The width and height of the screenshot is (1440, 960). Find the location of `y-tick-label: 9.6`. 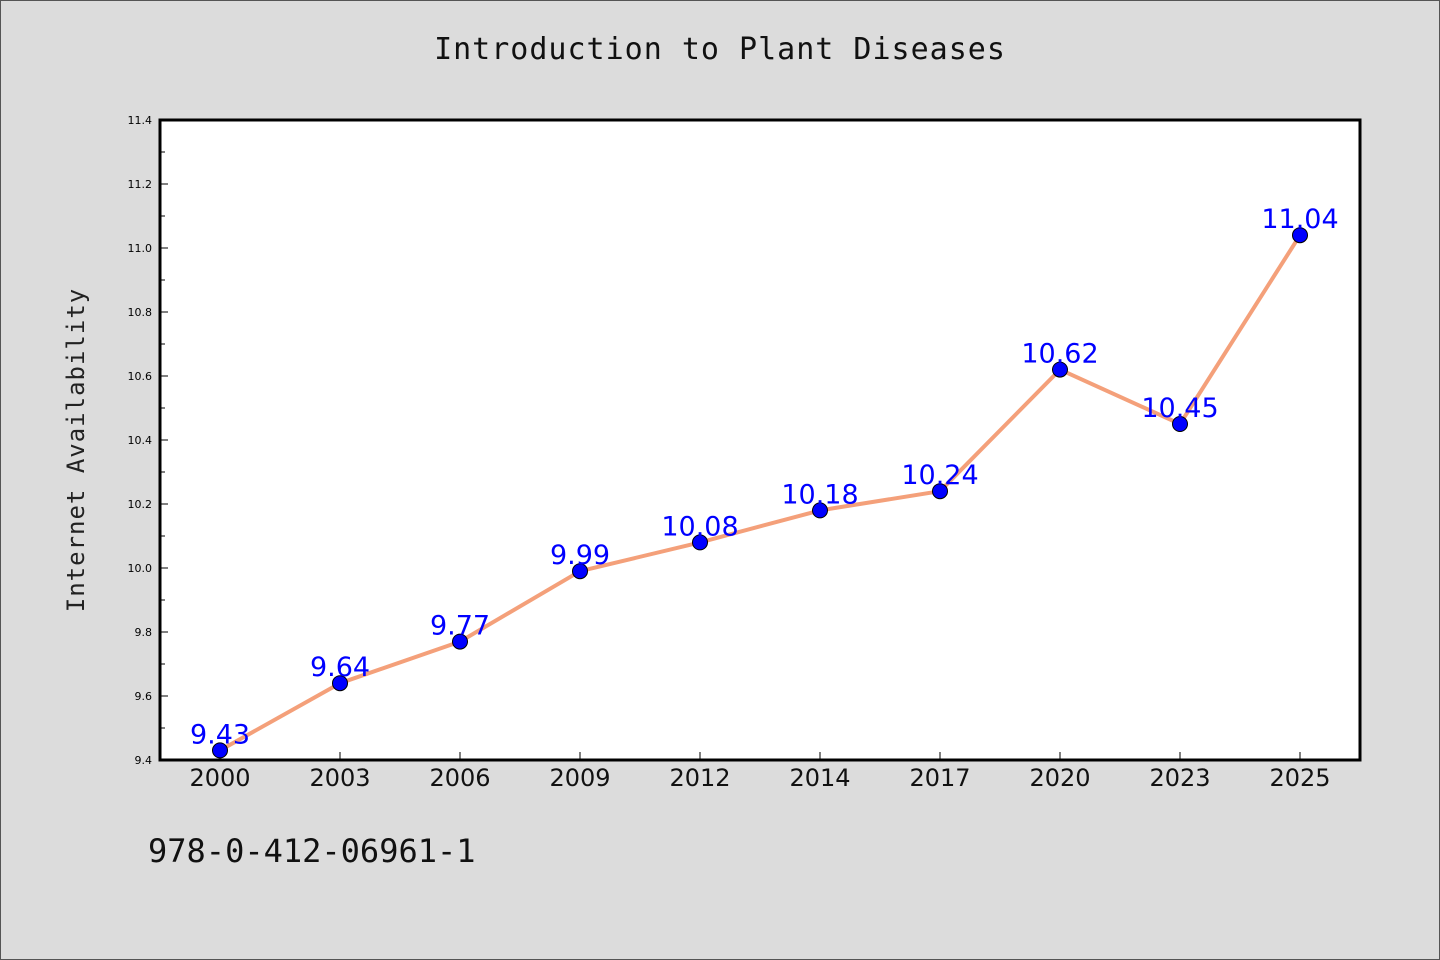

y-tick-label: 9.6 is located at coordinates (144, 696).